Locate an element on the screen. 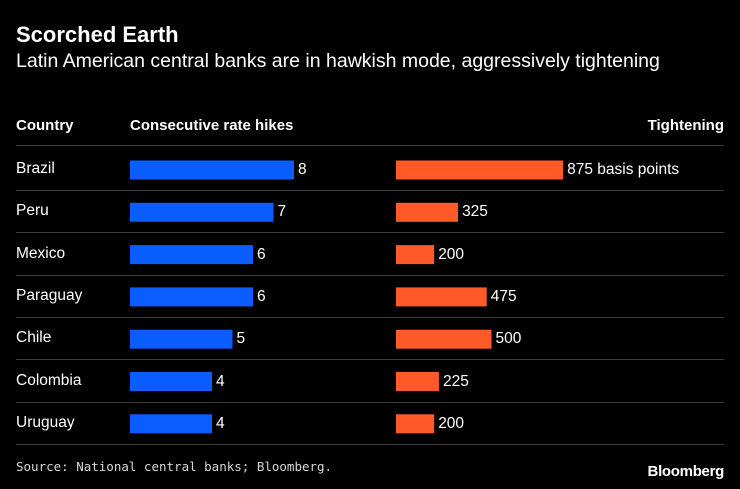 The height and width of the screenshot is (489, 740). tightening-value: 475 is located at coordinates (503, 296).